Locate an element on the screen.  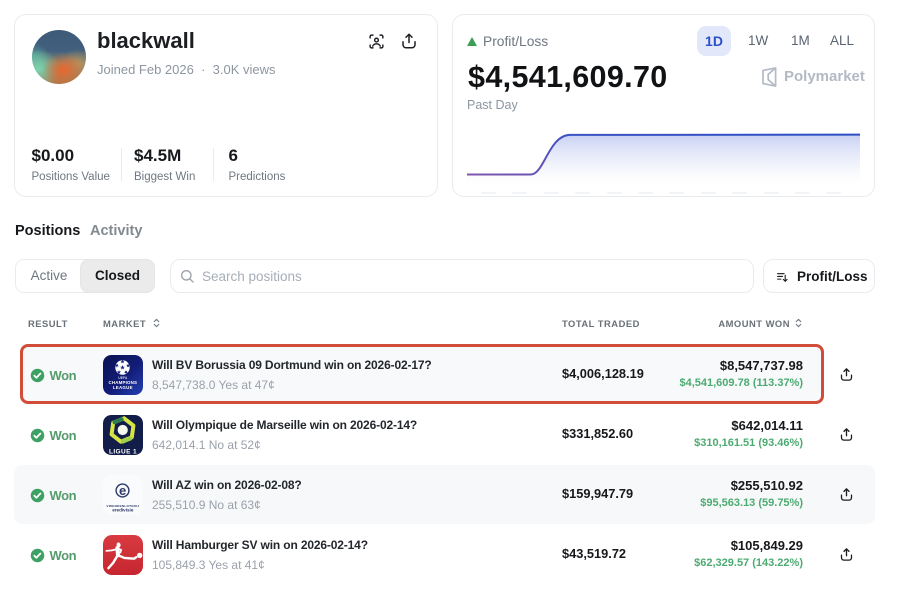
svg-text: eredivisie is located at coordinates (123, 510).